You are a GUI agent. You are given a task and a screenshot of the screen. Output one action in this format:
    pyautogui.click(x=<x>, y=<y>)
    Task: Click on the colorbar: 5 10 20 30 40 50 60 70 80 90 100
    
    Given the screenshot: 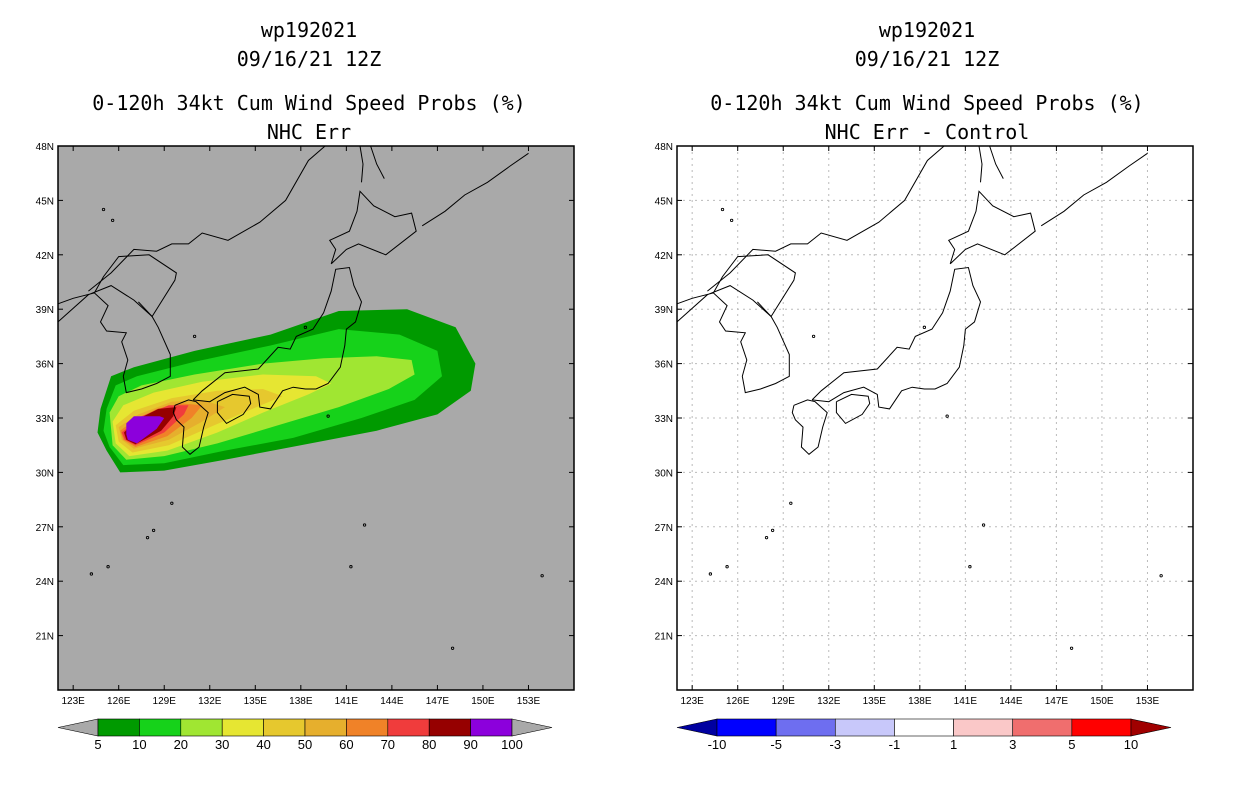 What is the action you would take?
    pyautogui.click(x=305, y=735)
    